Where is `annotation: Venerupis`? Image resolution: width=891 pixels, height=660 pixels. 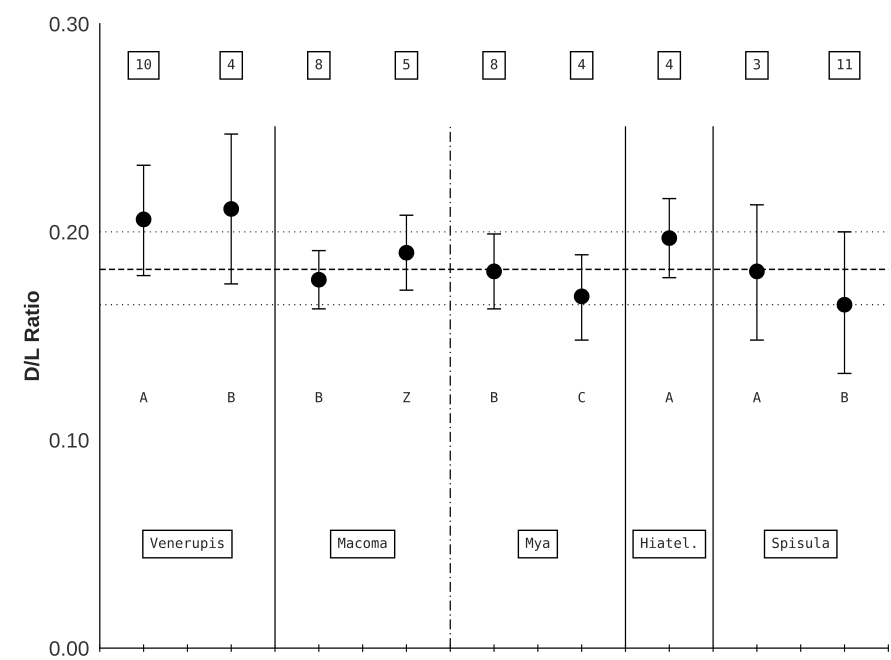 annotation: Venerupis is located at coordinates (187, 544).